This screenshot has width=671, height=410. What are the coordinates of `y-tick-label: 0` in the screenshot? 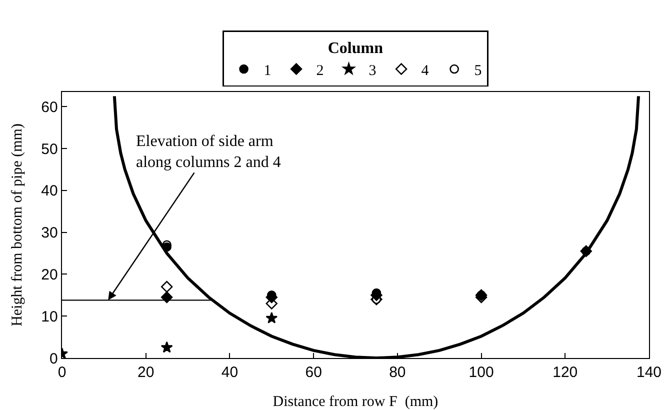 It's located at (54, 359).